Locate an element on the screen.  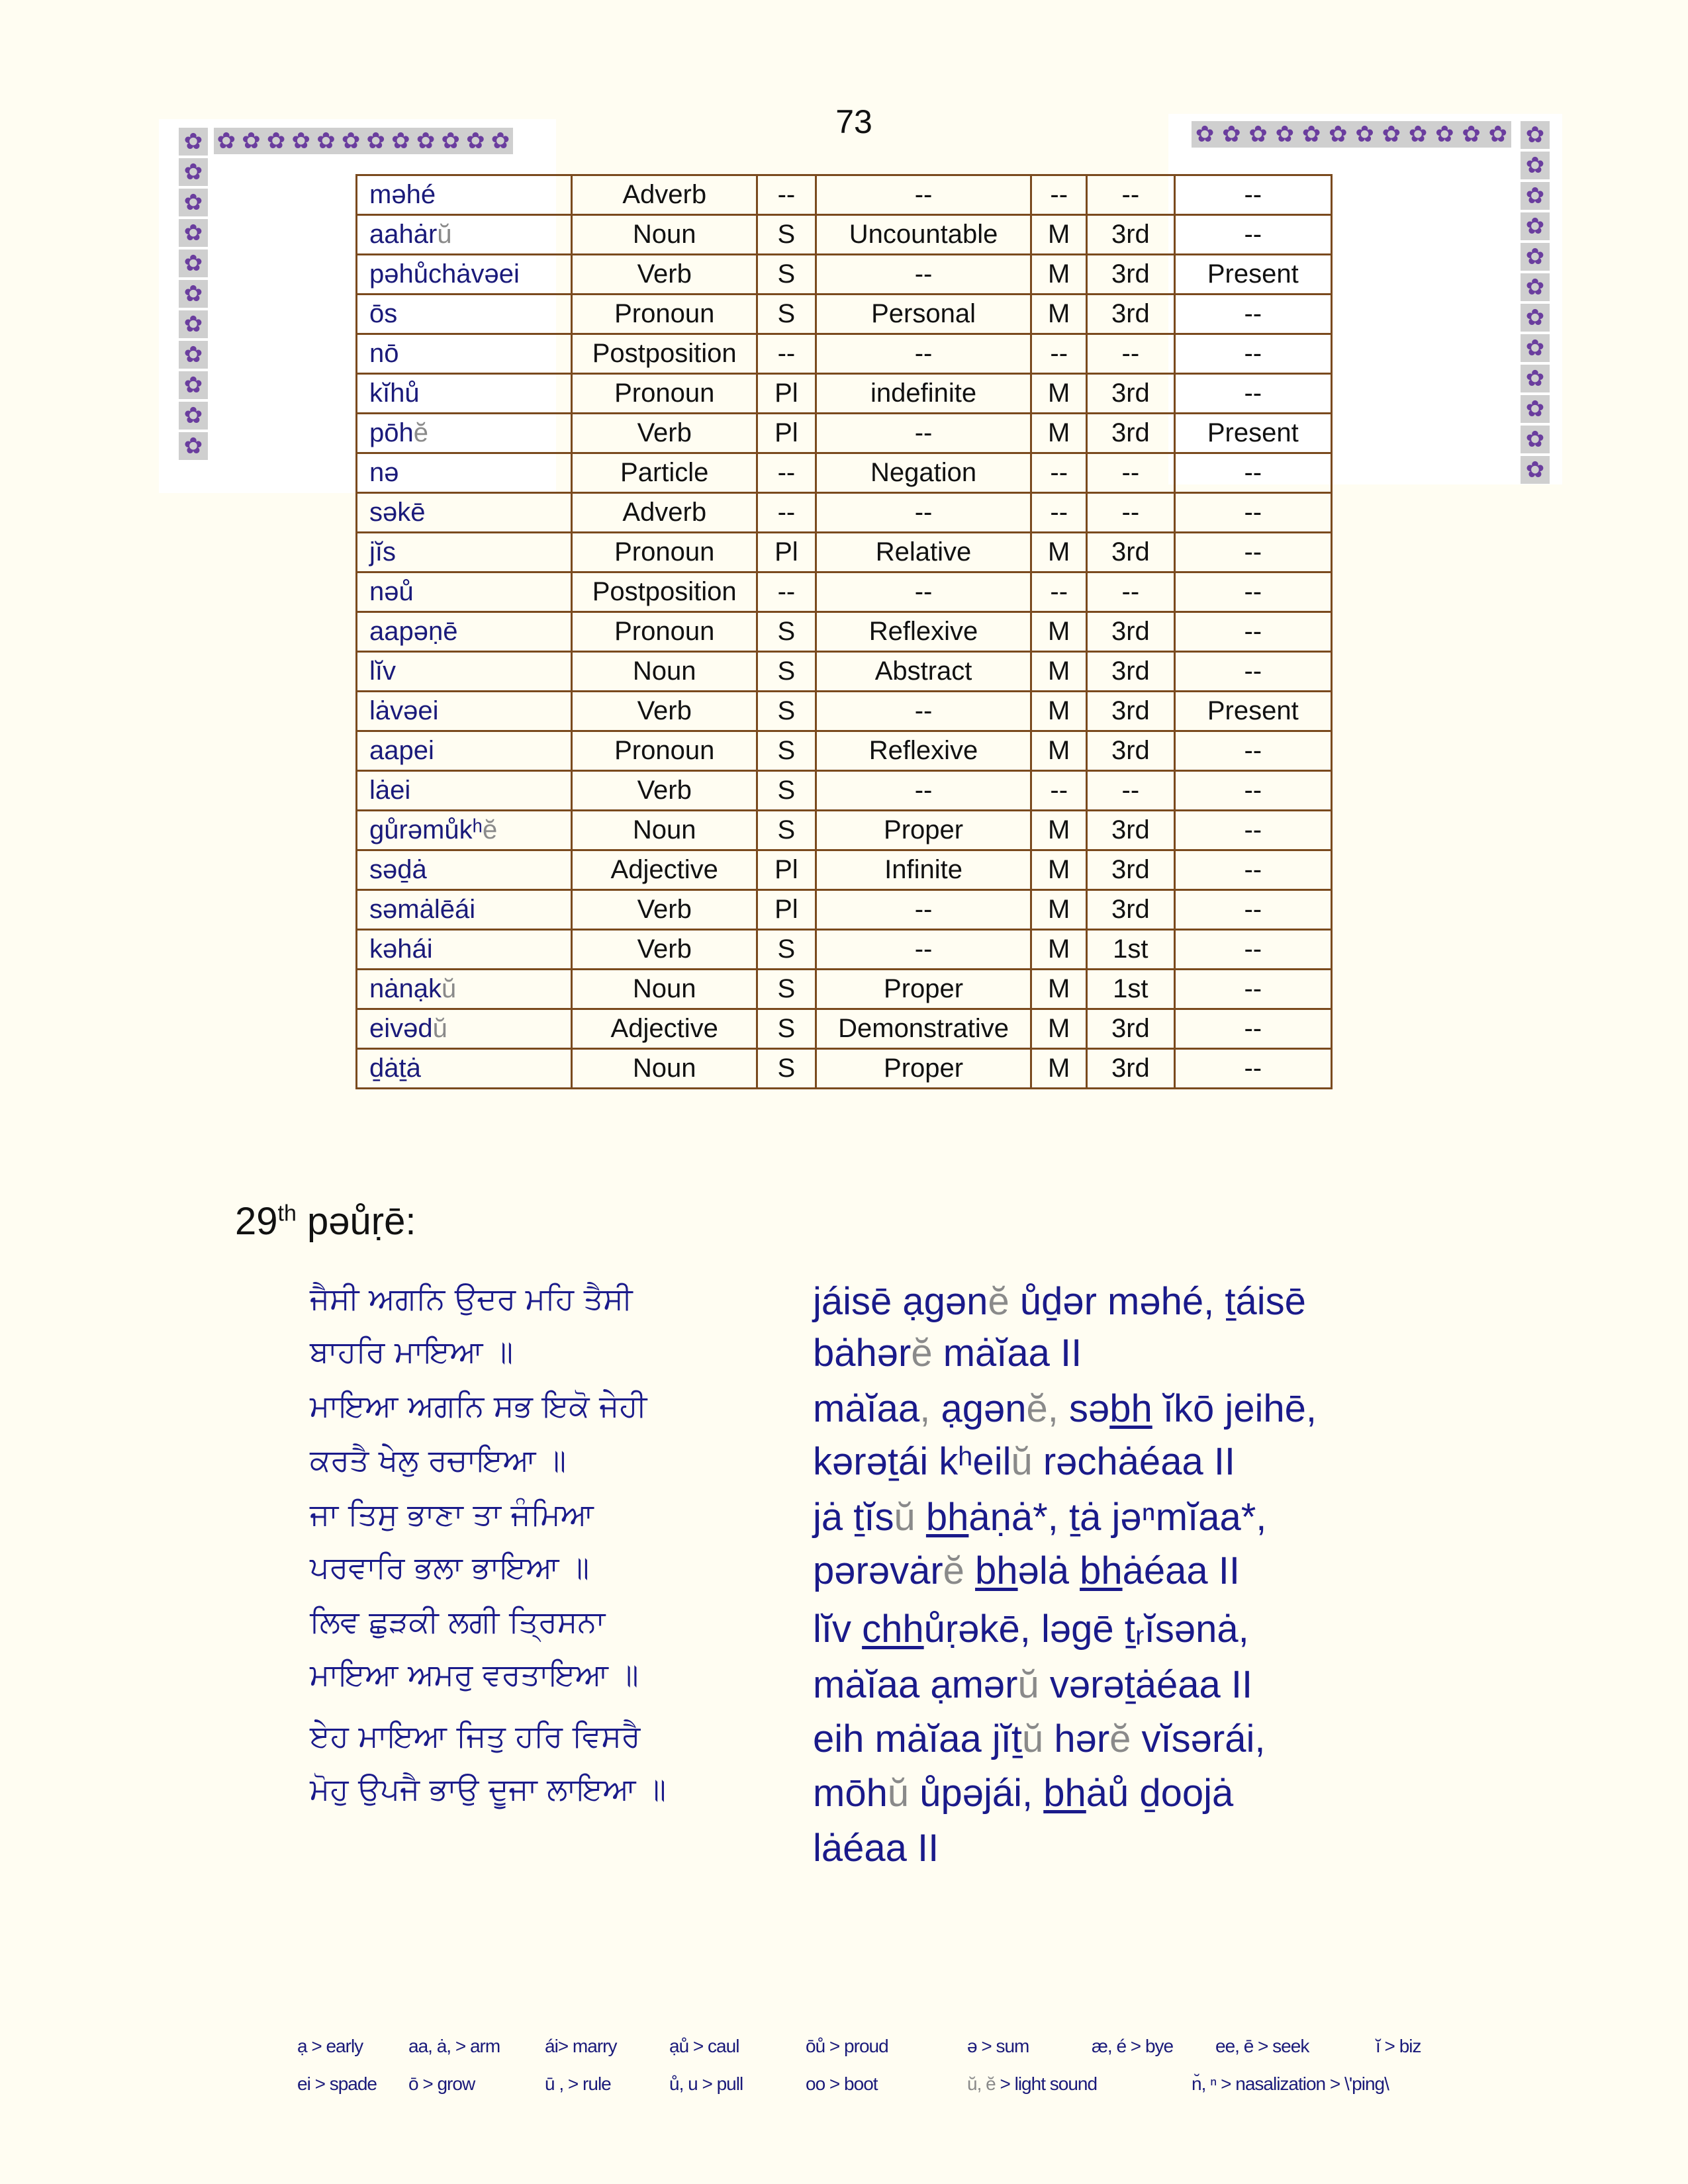
word-cell: ōs is located at coordinates (464, 314).